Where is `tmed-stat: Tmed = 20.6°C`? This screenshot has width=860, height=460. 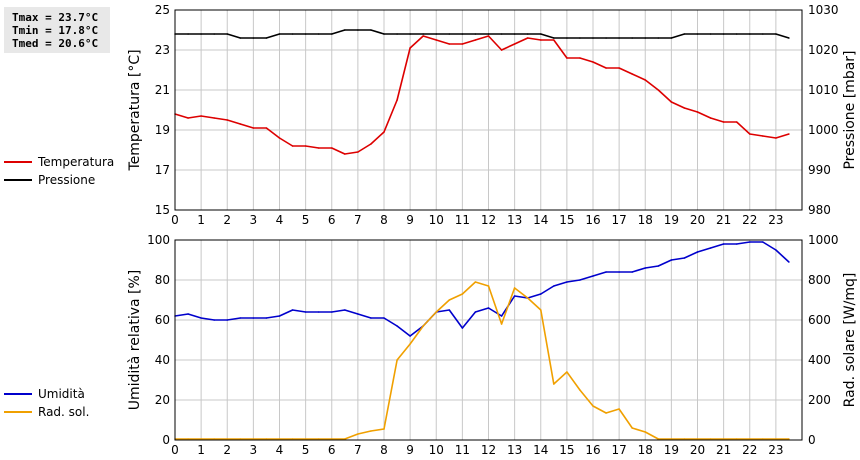 tmed-stat: Tmed = 20.6°C is located at coordinates (55, 43).